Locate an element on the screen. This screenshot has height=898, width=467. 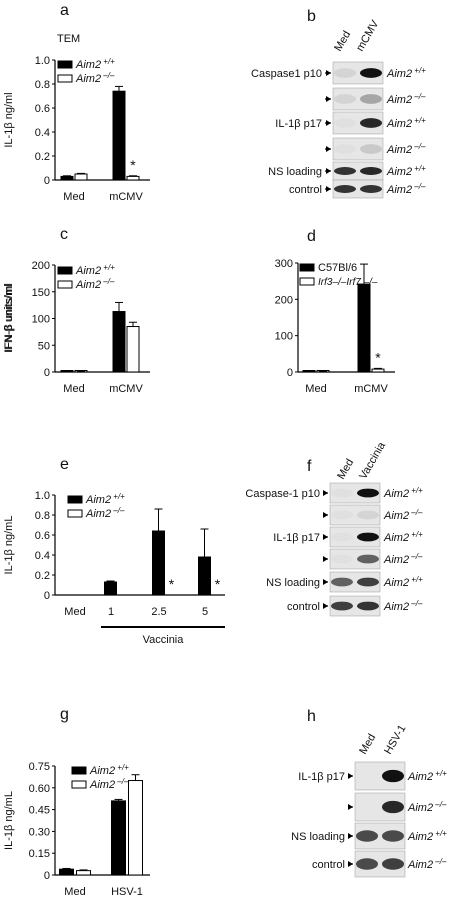
c-y-tick-label: 0 is located at coordinates (47, 373).